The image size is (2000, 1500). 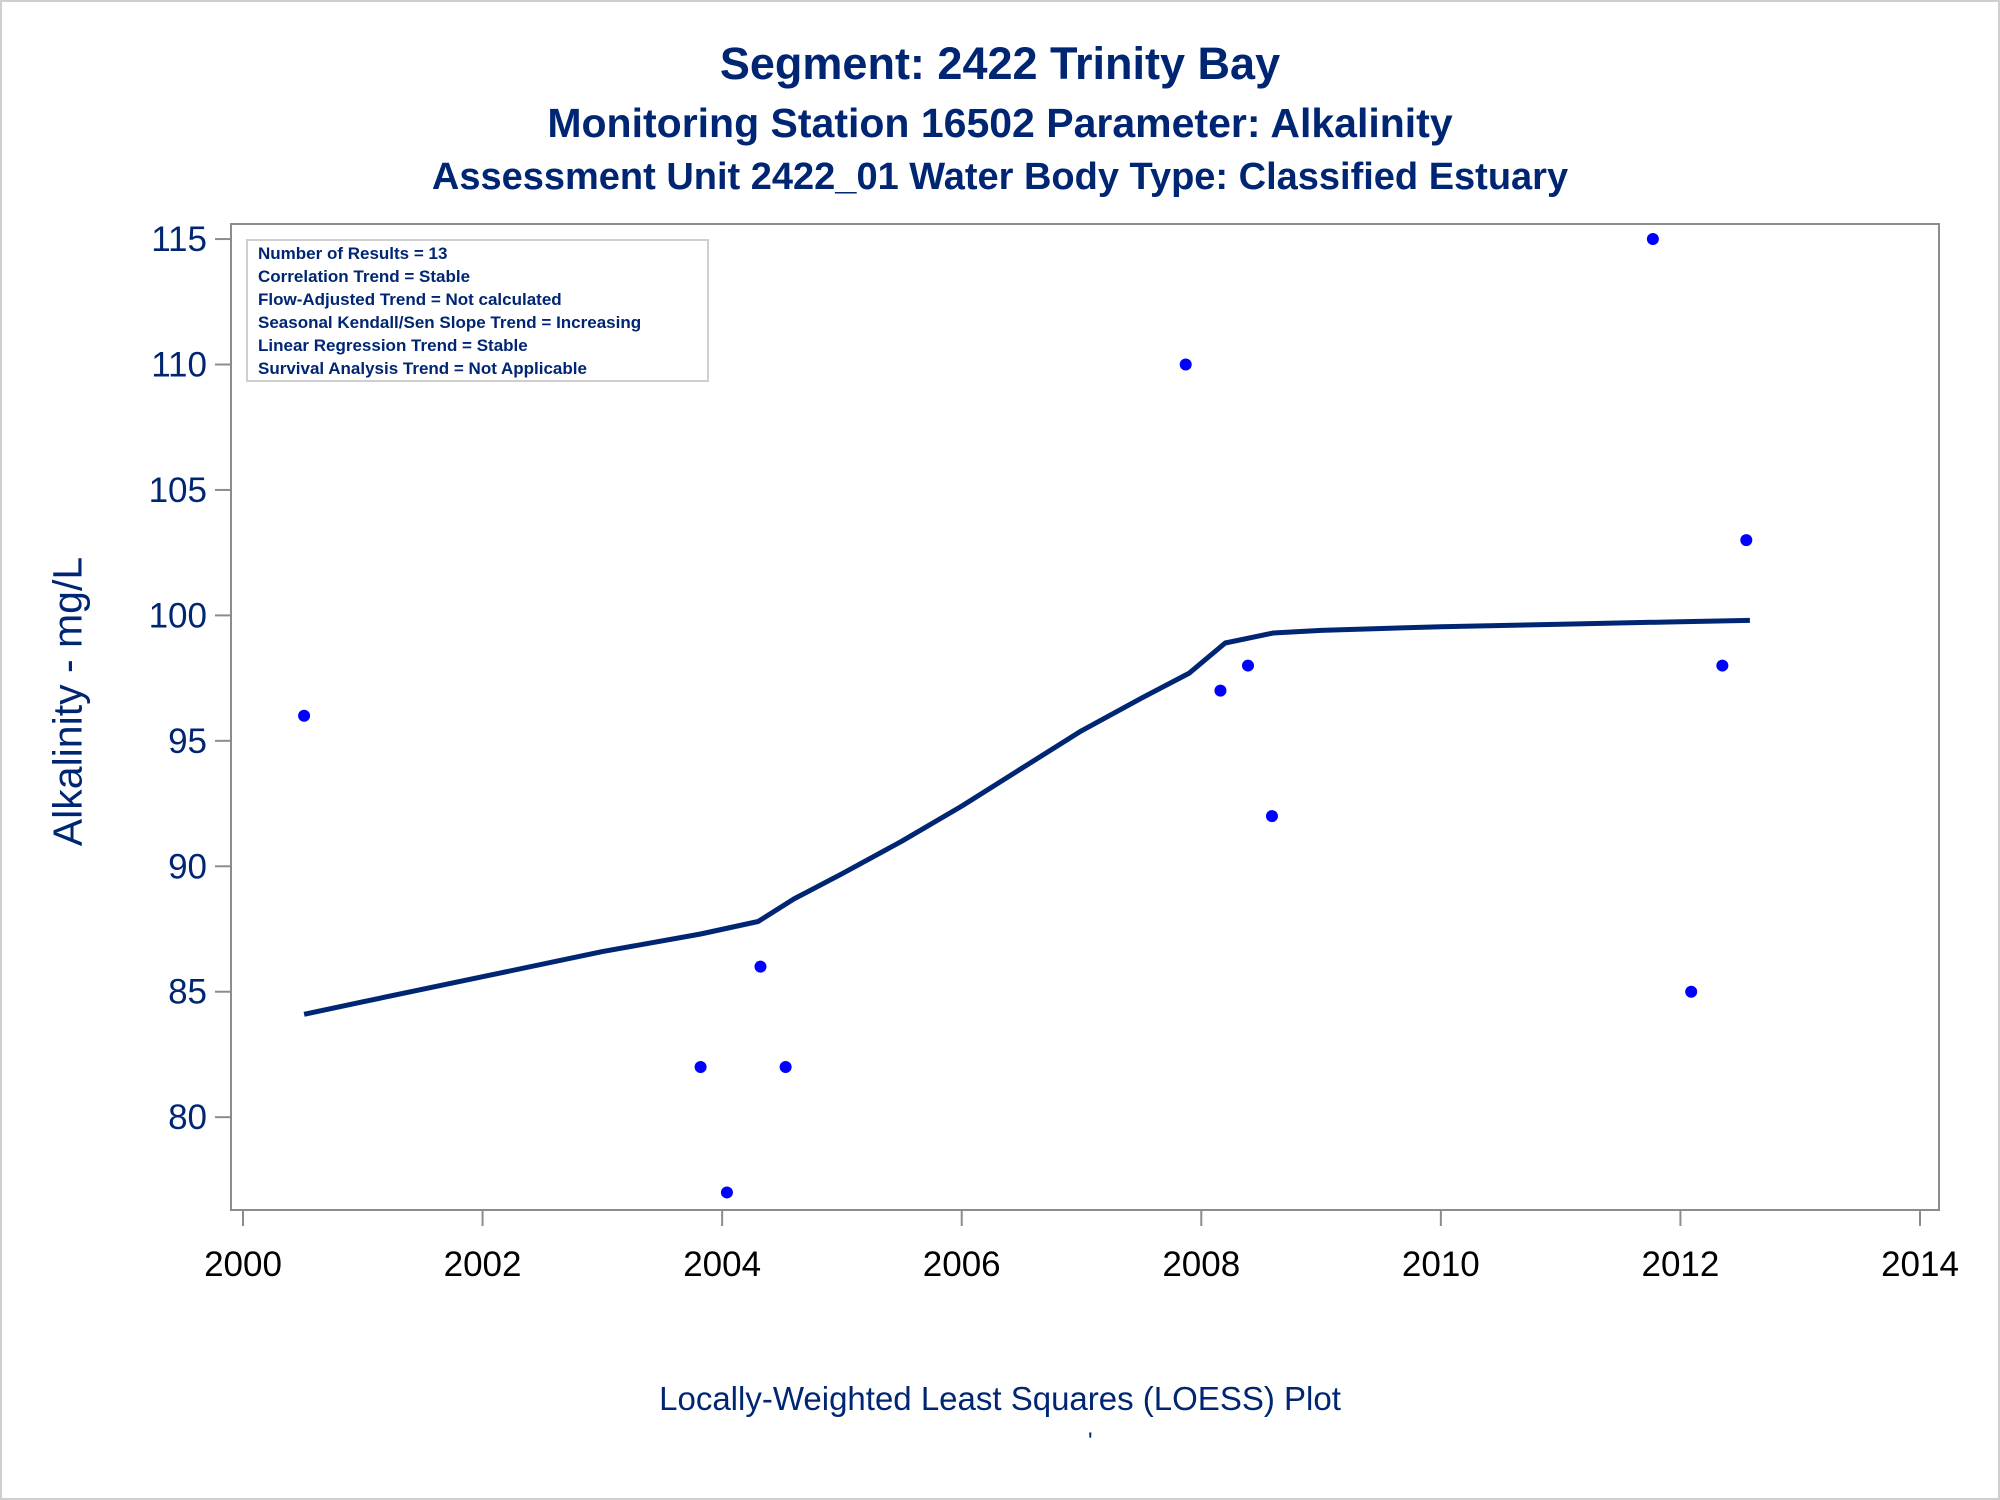 What do you see at coordinates (722, 1264) in the screenshot?
I see `x-tick-label-2004: 2004` at bounding box center [722, 1264].